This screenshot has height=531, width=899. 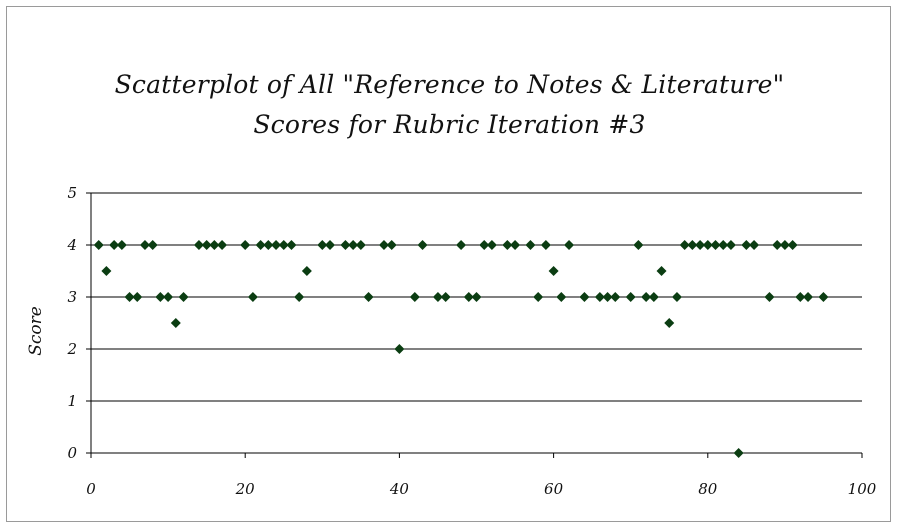 I want to click on chart-title-line-2: Scores for Rubric Iteration #3, so click(x=449, y=124).